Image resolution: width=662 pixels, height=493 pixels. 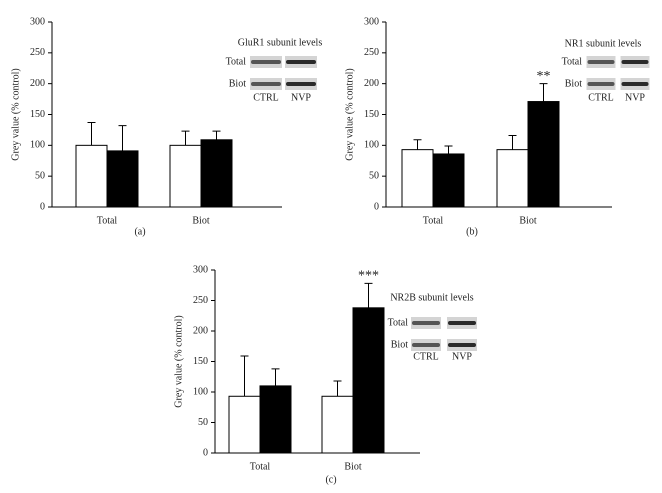 I want to click on inset-title: GluR1 subunit levels, so click(x=280, y=42).